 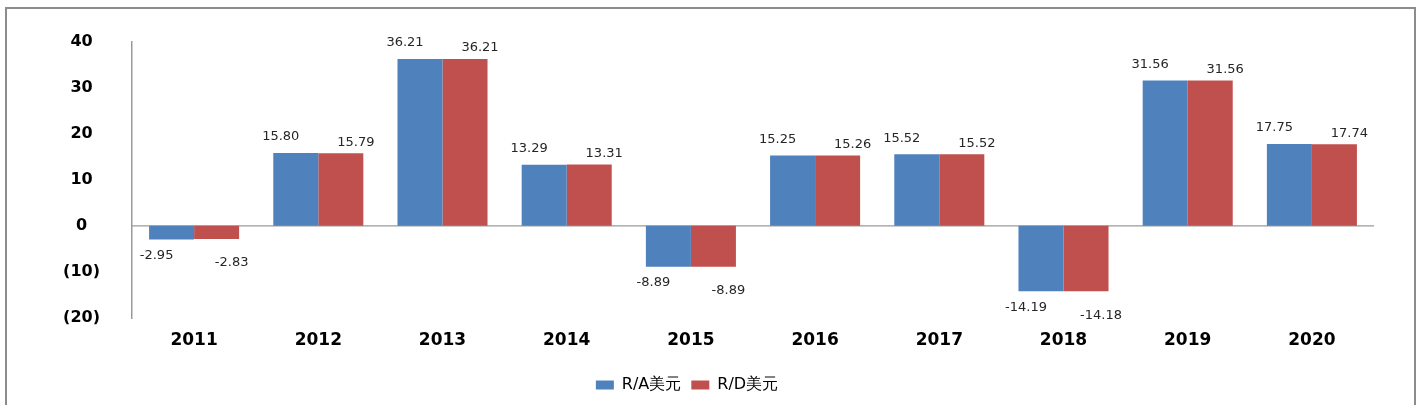 What do you see at coordinates (81, 132) in the screenshot?
I see `y-tick-label: 20` at bounding box center [81, 132].